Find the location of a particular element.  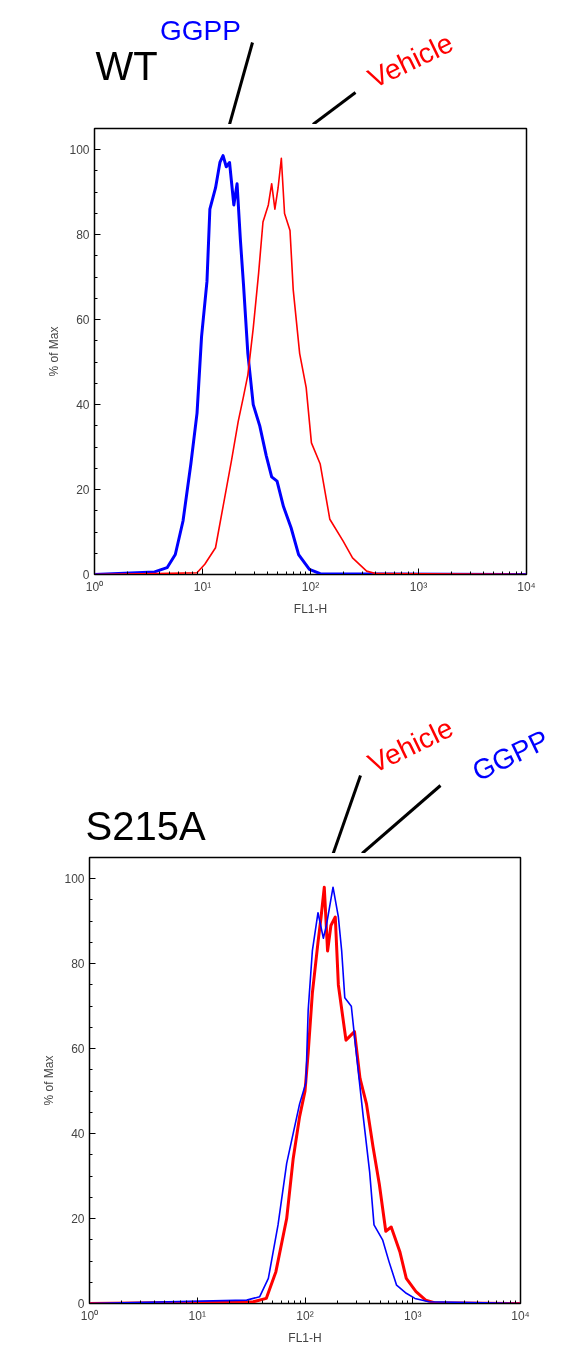

text: GGPP is located at coordinates (200, 30).